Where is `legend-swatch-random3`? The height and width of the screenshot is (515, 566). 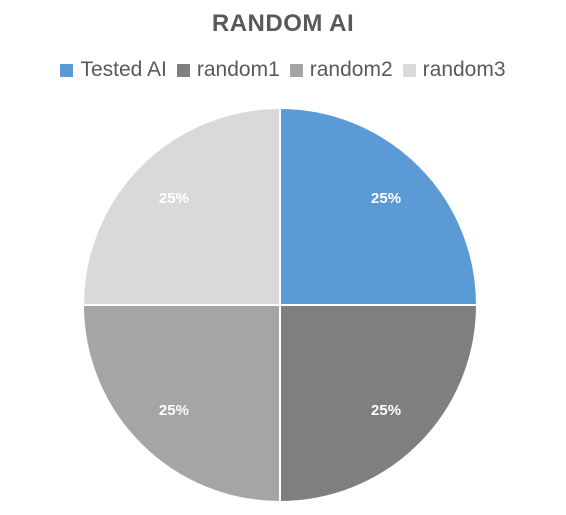 legend-swatch-random3 is located at coordinates (409, 70).